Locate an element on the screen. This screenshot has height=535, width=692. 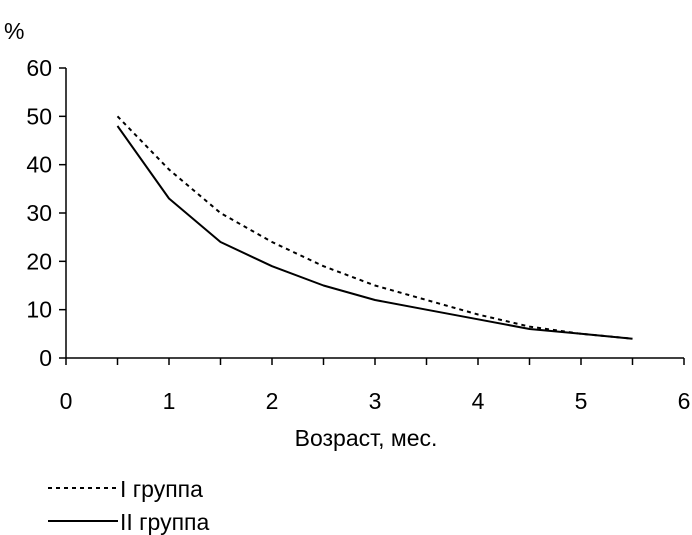
x-tick-label: 5 is located at coordinates (581, 401).